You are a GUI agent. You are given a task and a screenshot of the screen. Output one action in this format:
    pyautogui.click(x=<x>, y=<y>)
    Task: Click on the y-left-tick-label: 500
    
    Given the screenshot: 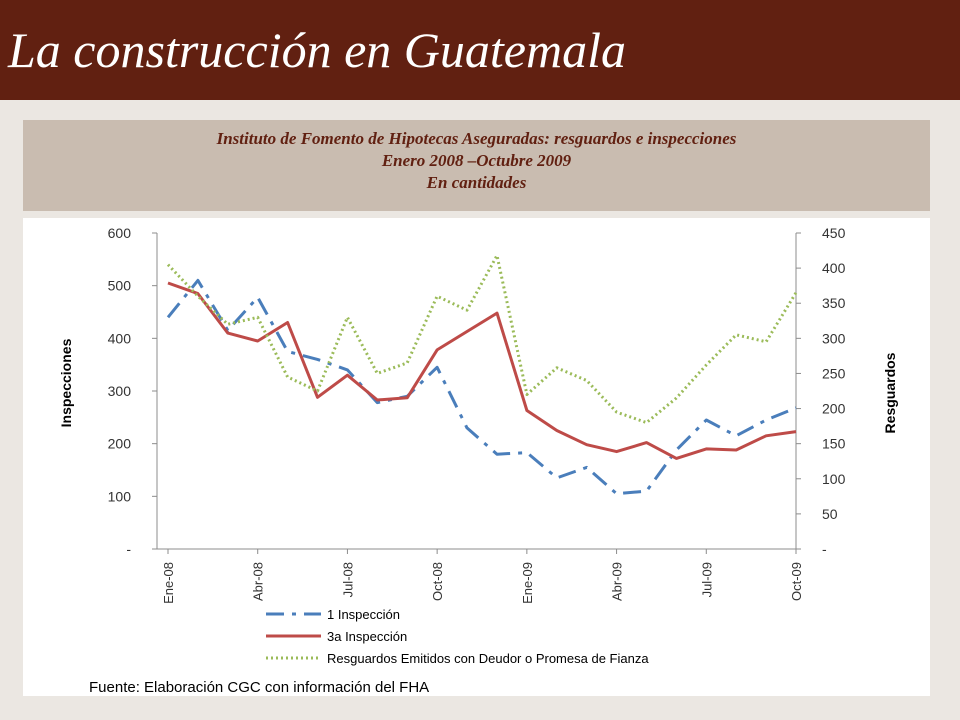 What is the action you would take?
    pyautogui.click(x=120, y=286)
    